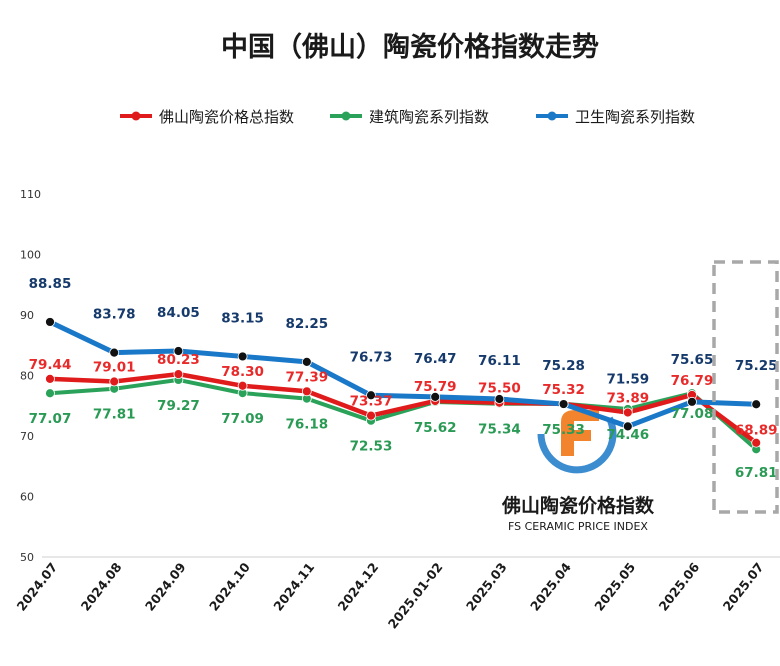 This screenshot has width=780, height=666. Describe the element at coordinates (293, 587) in the screenshot. I see `x-tick-label: 2024.11` at that location.